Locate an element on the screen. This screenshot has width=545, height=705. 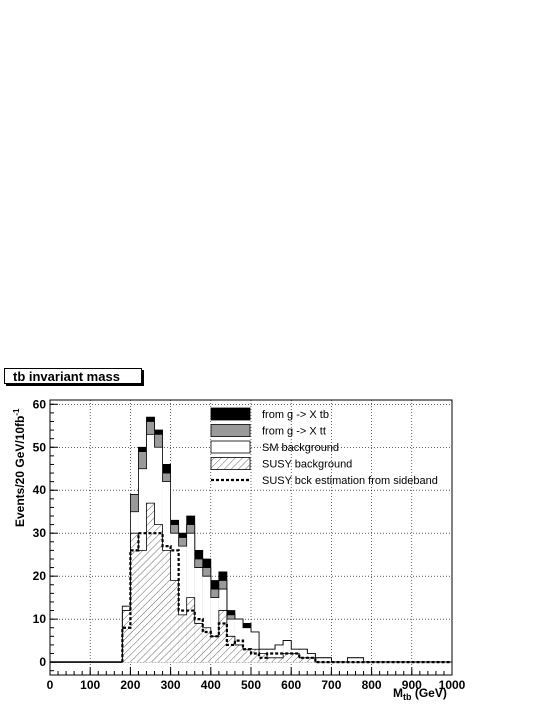
x-axis-title: Mtb (GeV) is located at coordinates (420, 694).